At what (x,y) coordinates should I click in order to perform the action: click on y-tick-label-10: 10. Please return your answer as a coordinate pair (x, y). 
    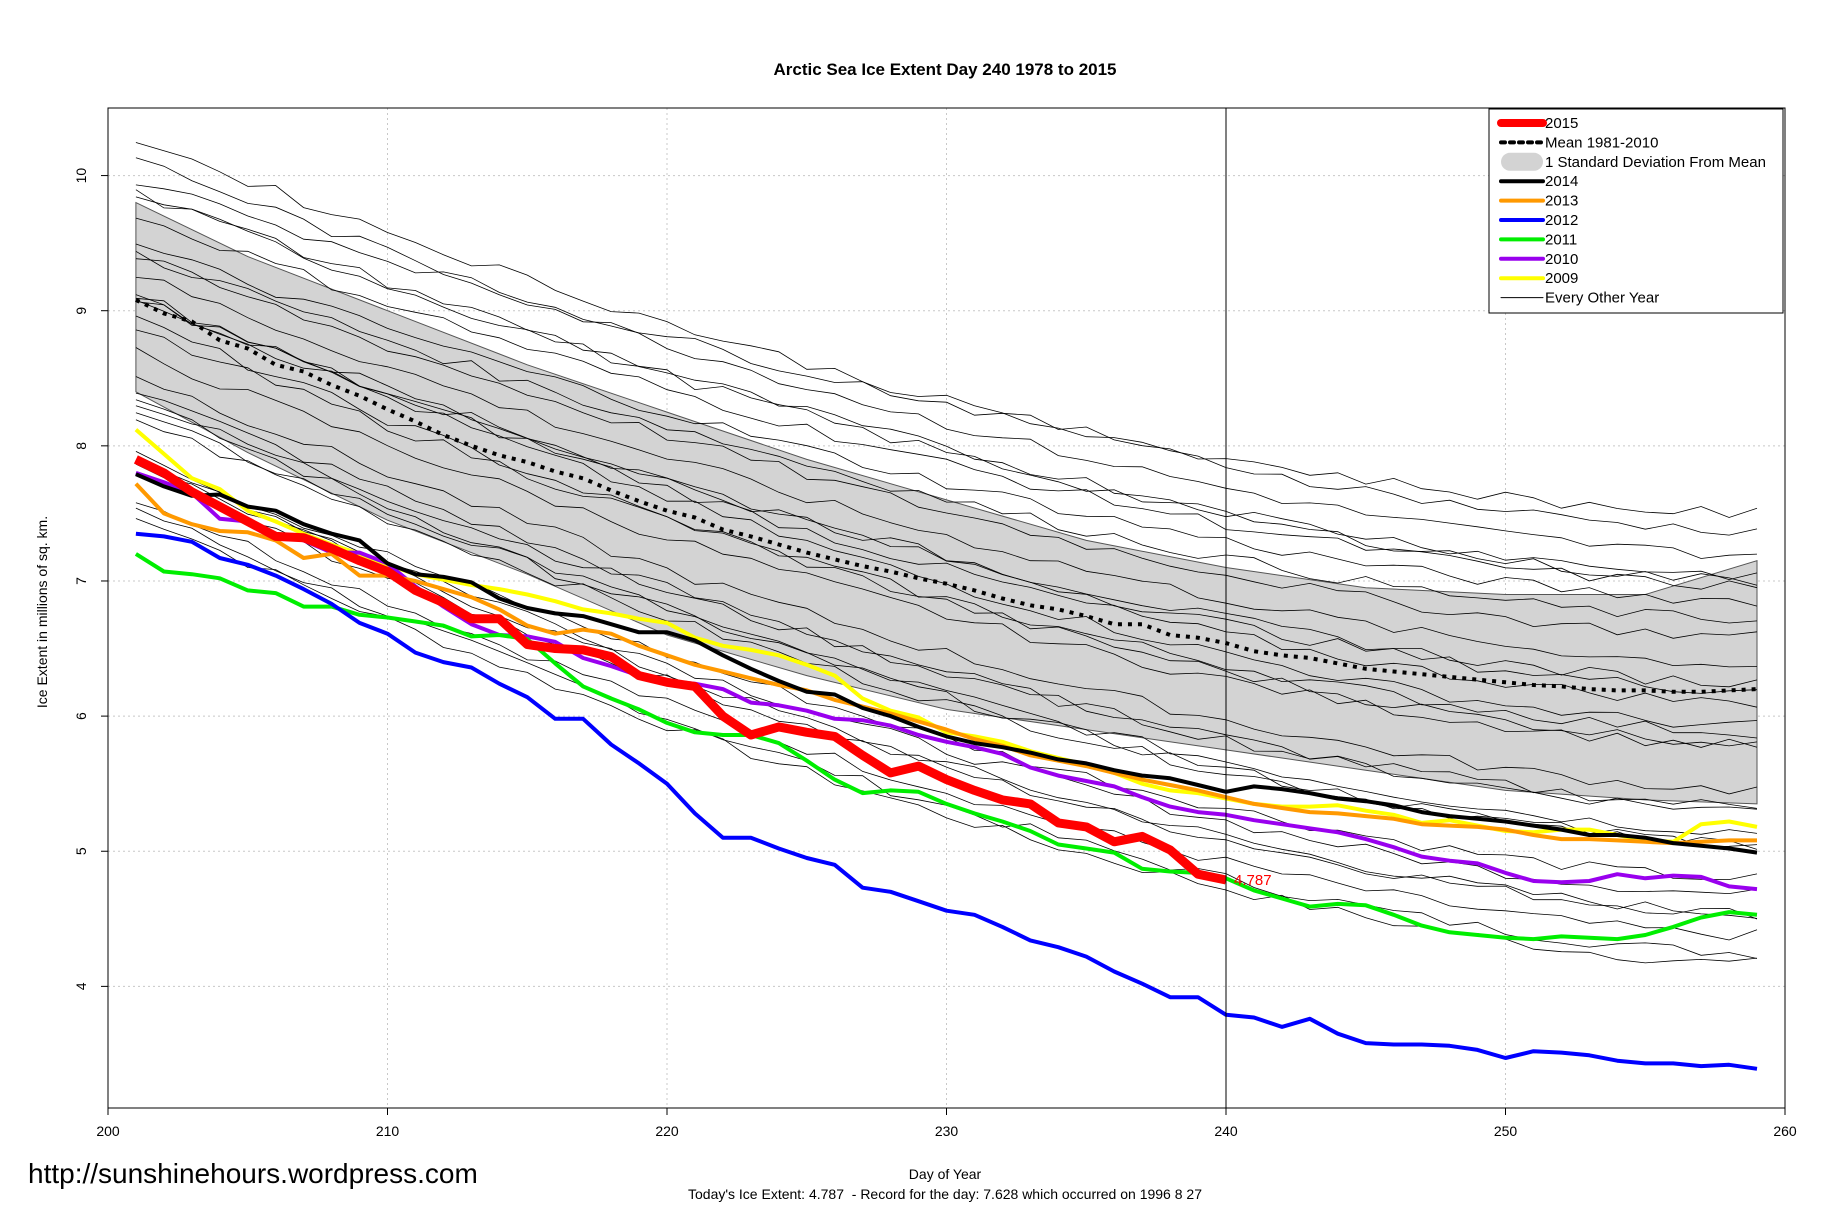
    Looking at the image, I should click on (81, 176).